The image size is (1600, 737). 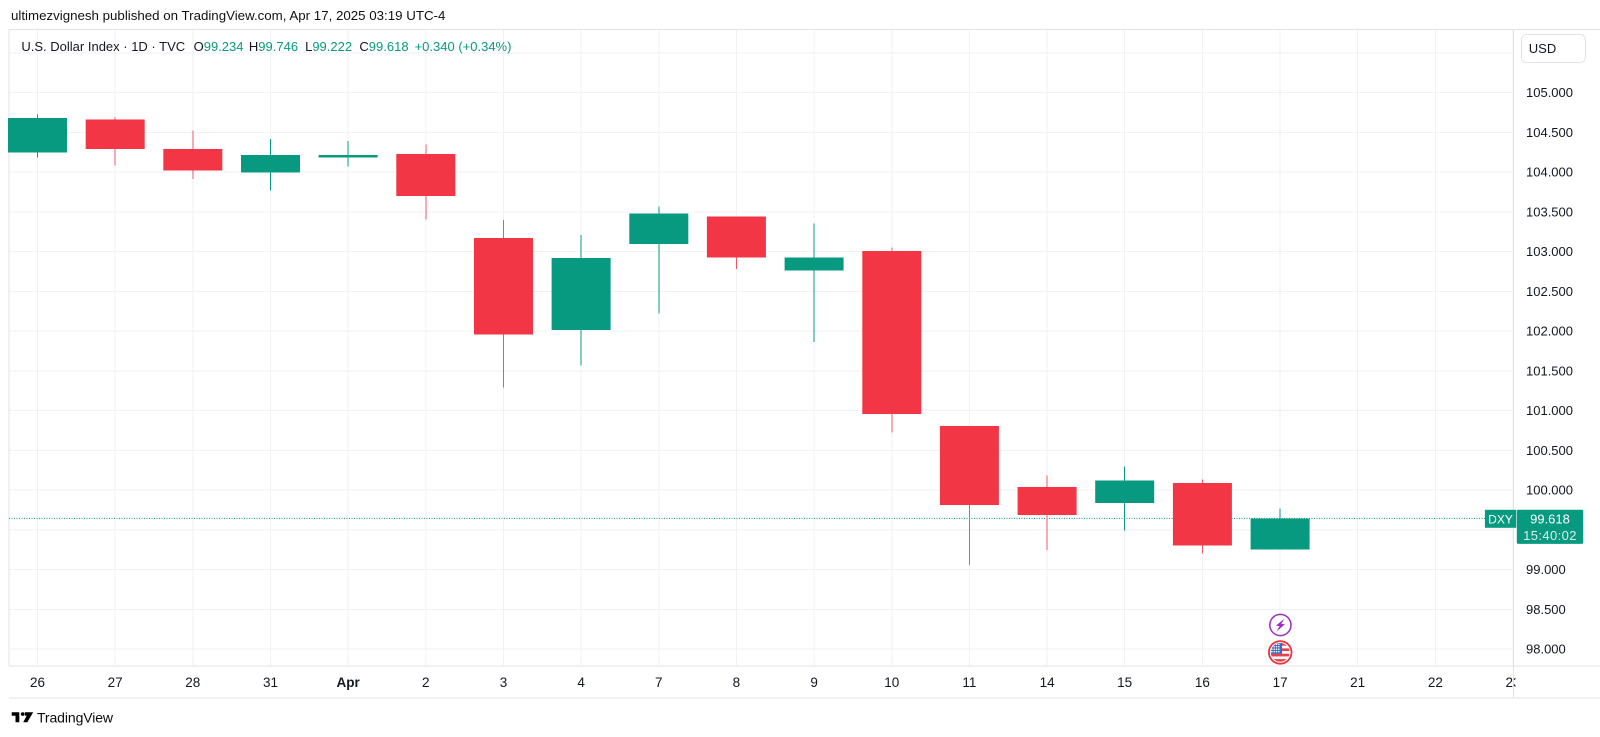 What do you see at coordinates (737, 682) in the screenshot?
I see `svg-text: 8` at bounding box center [737, 682].